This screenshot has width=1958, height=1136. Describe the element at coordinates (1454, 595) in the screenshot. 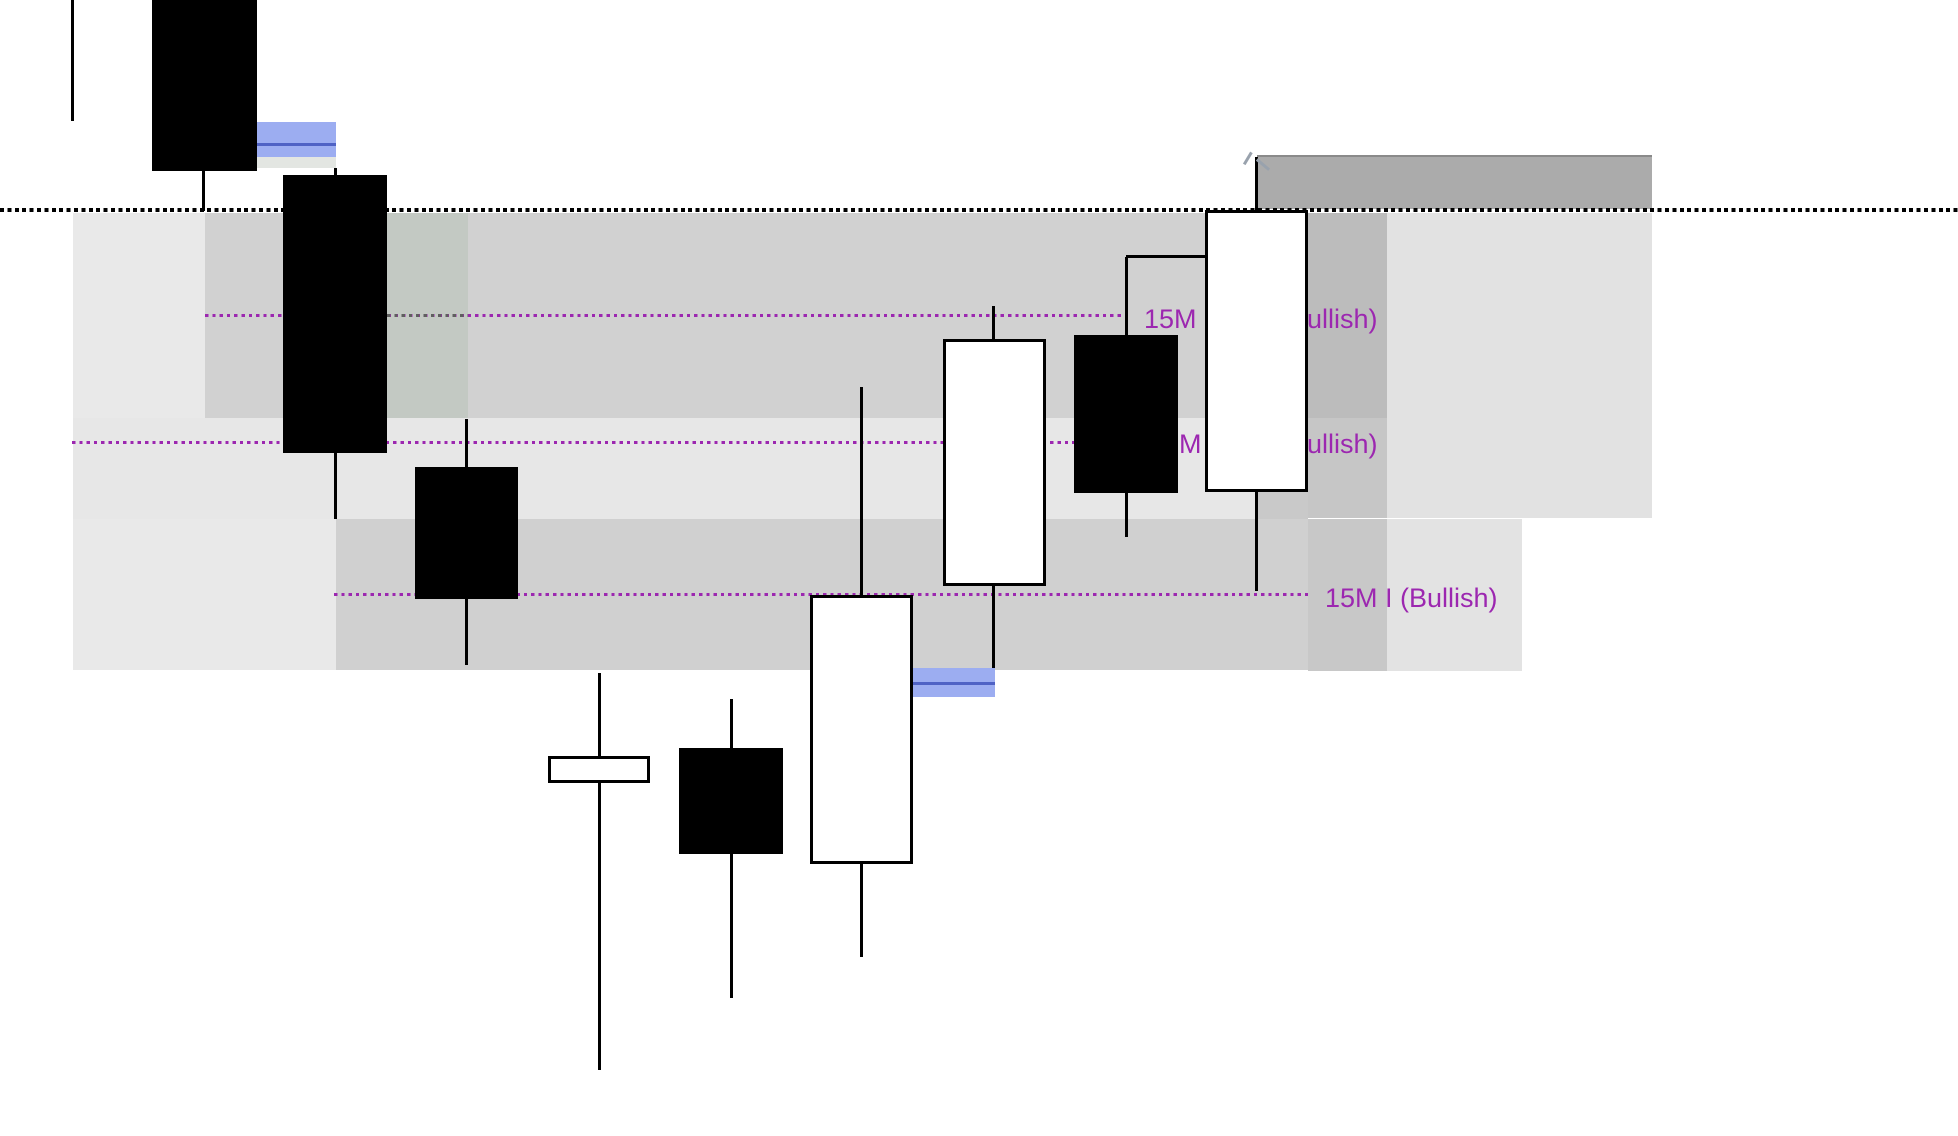

I see `zone-right-light-bottom` at that location.